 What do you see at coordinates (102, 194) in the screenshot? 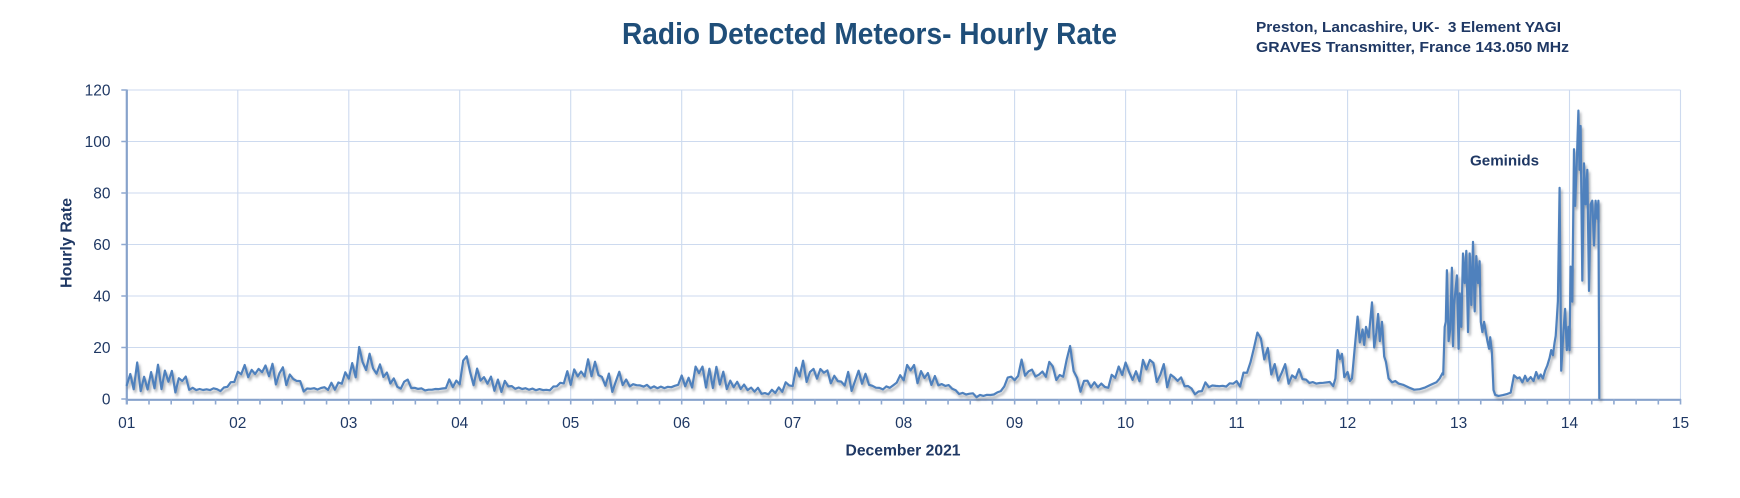
I see `svg-text: 80` at bounding box center [102, 194].